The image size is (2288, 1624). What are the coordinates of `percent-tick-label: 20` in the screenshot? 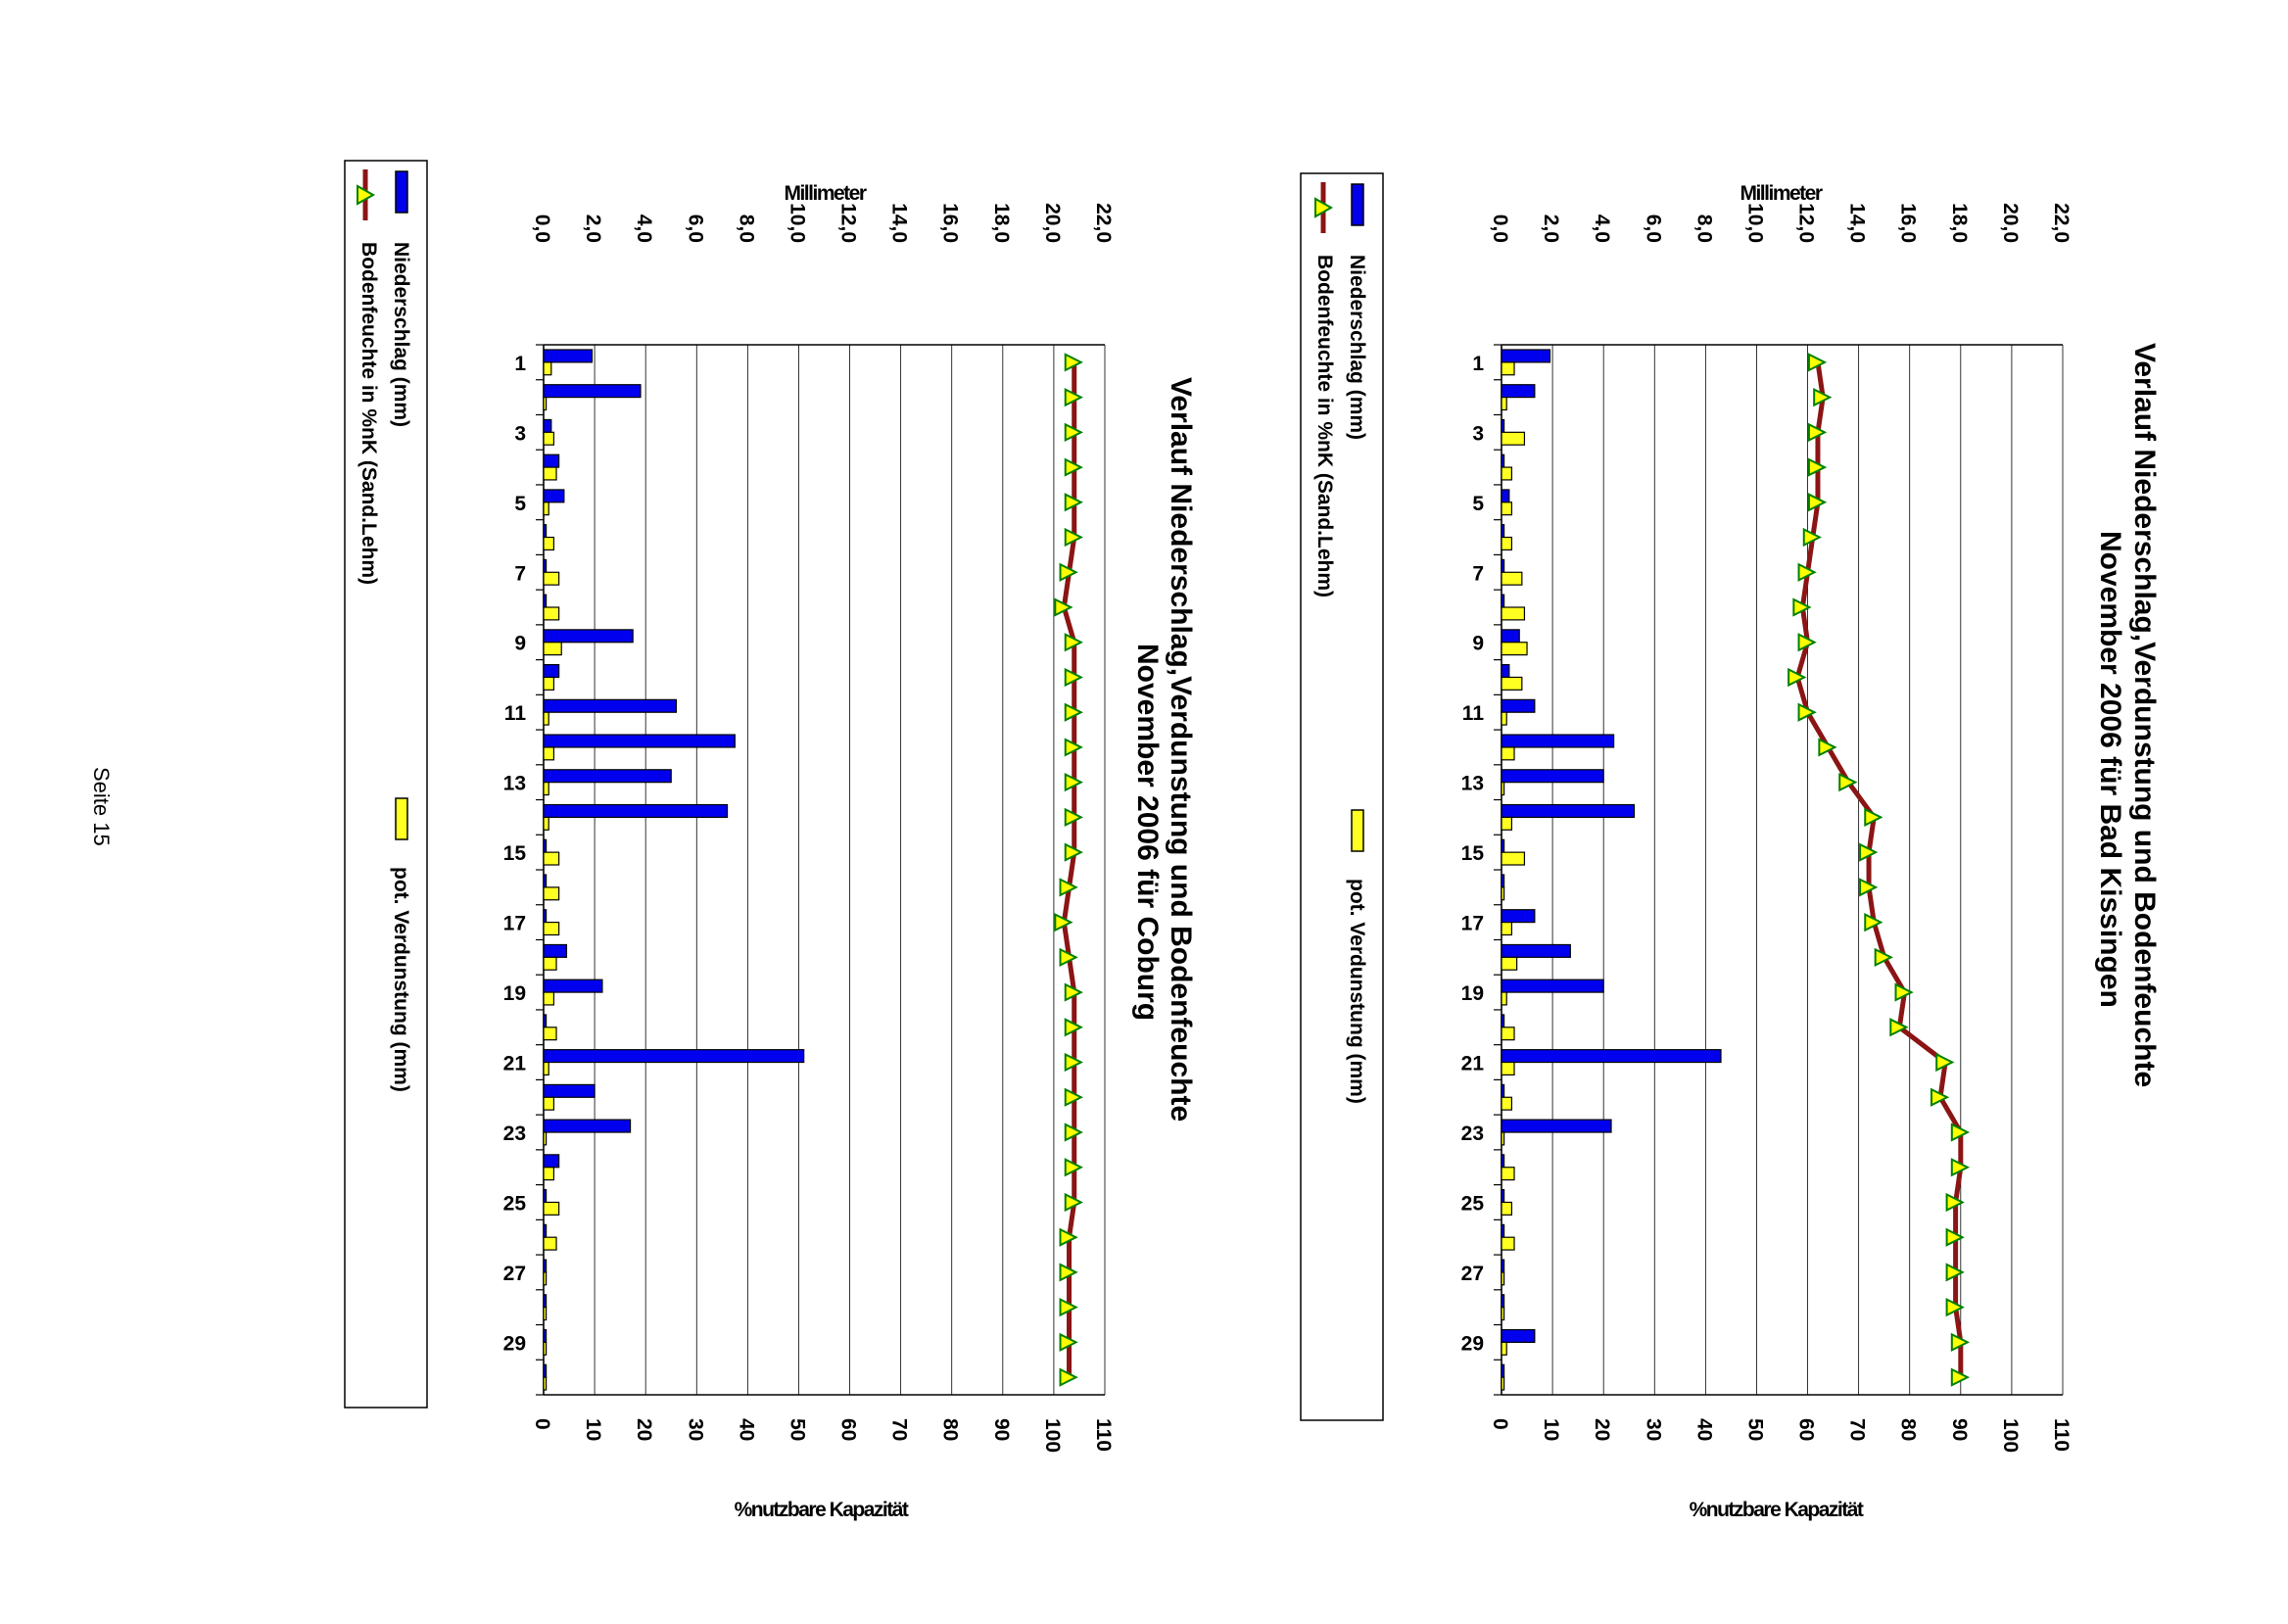 It's located at (1602, 1429).